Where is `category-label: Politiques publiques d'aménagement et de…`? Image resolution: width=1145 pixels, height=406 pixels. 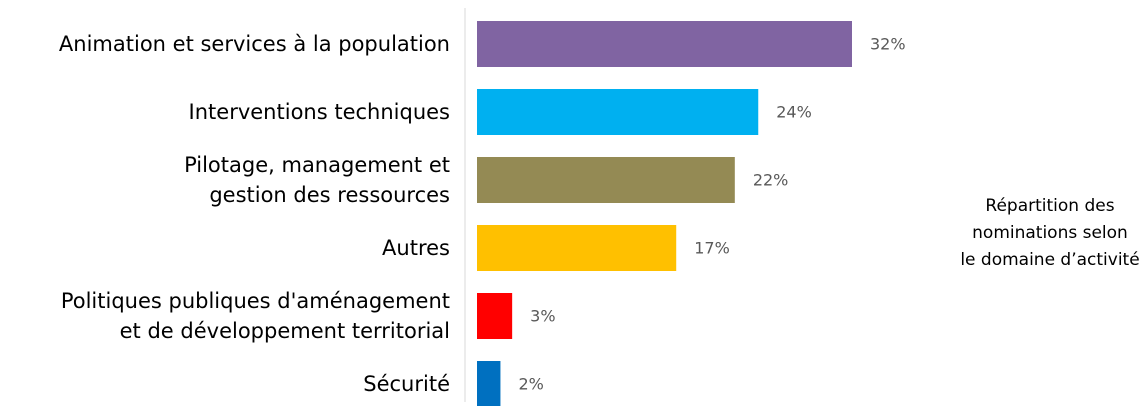
category-label: Politiques publiques d'aménagement et de… is located at coordinates (255, 316).